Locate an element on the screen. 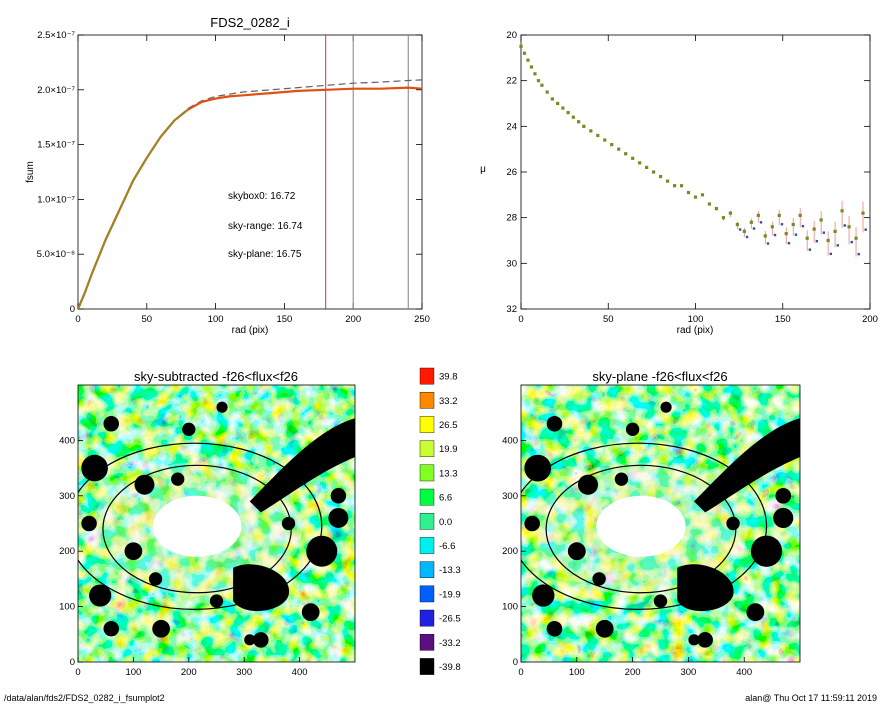 Image resolution: width=885 pixels, height=708 pixels. fsum-ytick-label: 2.0×10⁻⁷ is located at coordinates (56, 90).